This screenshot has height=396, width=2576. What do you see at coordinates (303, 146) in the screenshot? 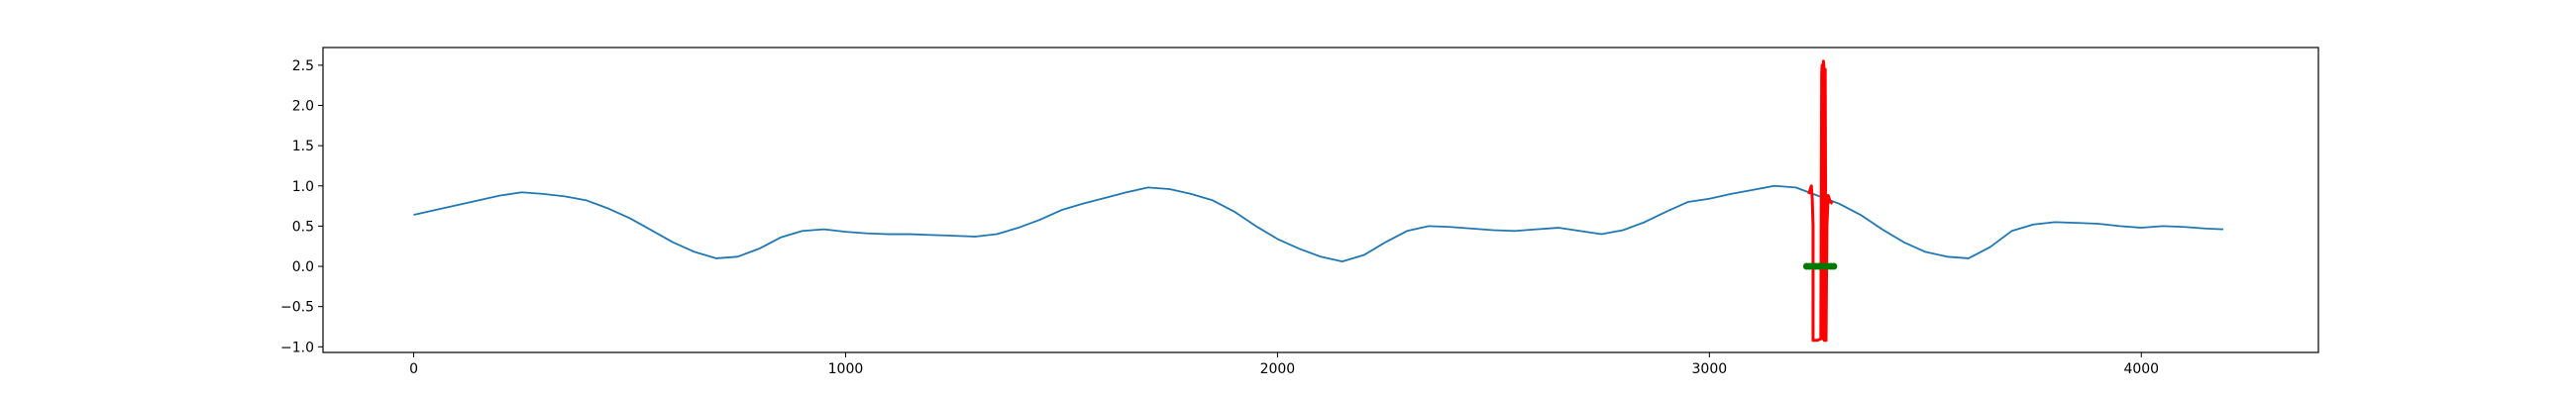
I see `y-tick-label-5: 1.5` at bounding box center [303, 146].